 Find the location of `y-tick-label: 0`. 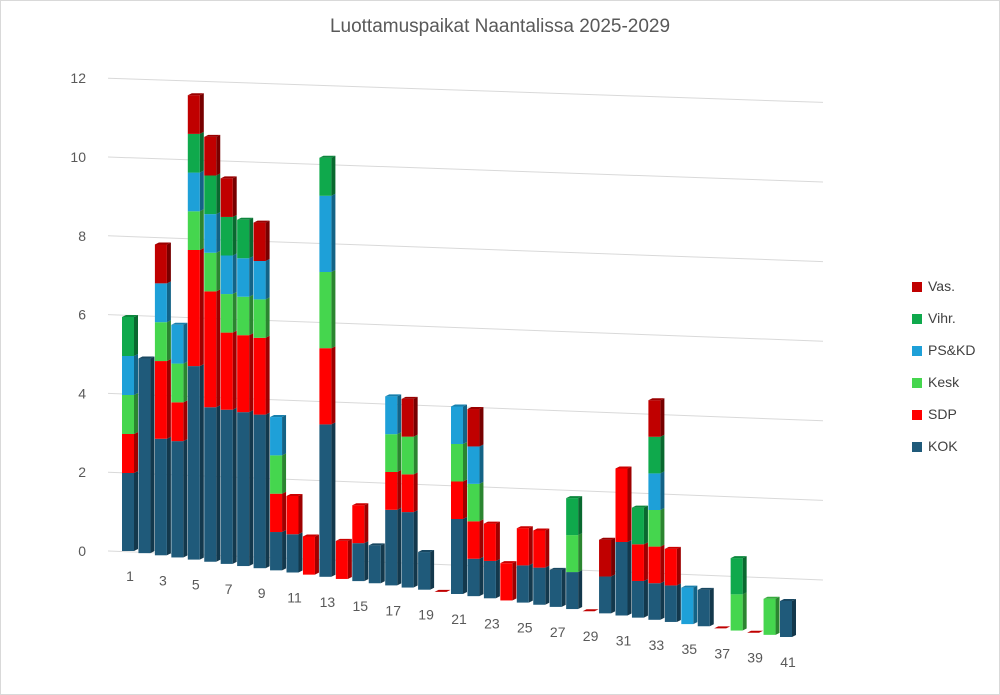

y-tick-label: 0 is located at coordinates (82, 551).